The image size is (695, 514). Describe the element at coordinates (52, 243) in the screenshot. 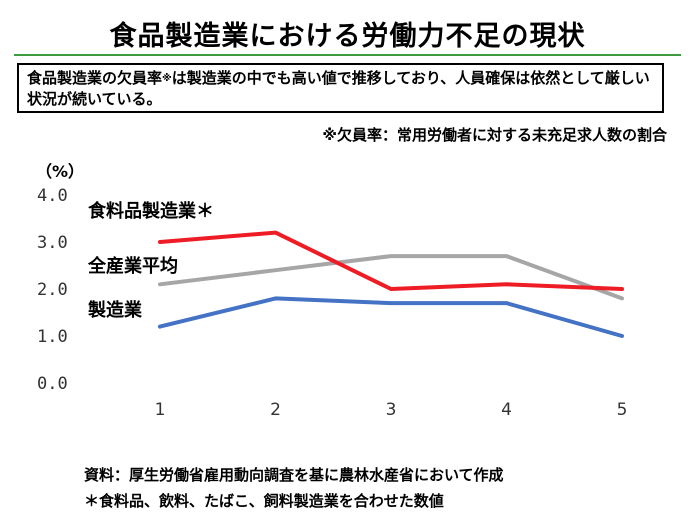

I see `y-tick-label: 3.0` at that location.